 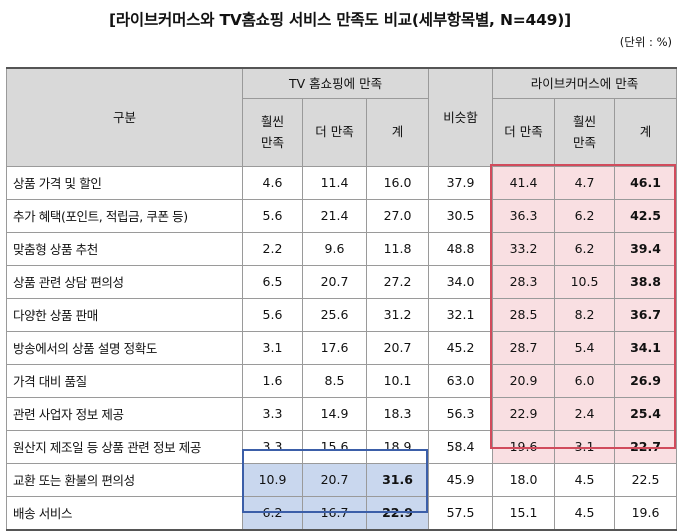 What do you see at coordinates (646, 479) in the screenshot?
I see `cell-live-total: 22.5` at bounding box center [646, 479].